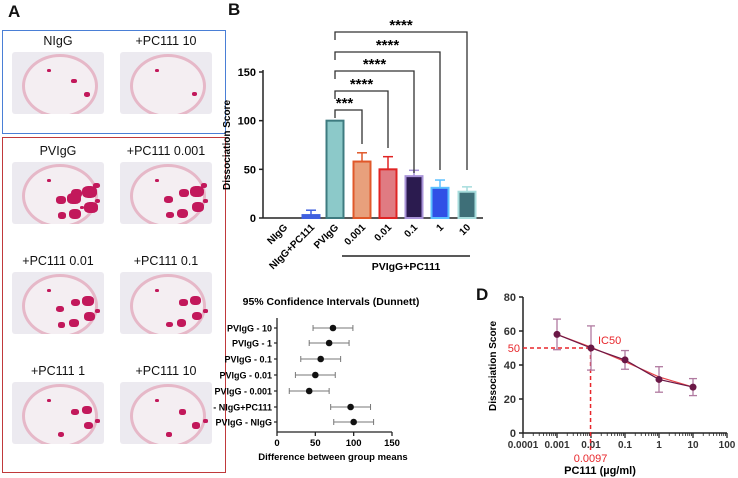 This screenshot has width=738, height=478. I want to click on x-tick-label: 0.0001, so click(523, 445).